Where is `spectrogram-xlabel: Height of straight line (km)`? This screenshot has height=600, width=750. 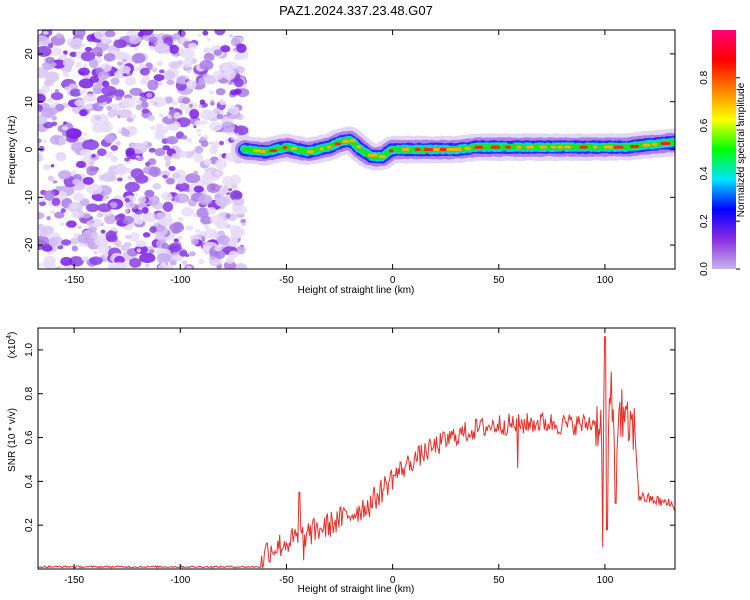 spectrogram-xlabel: Height of straight line (km) is located at coordinates (356, 290).